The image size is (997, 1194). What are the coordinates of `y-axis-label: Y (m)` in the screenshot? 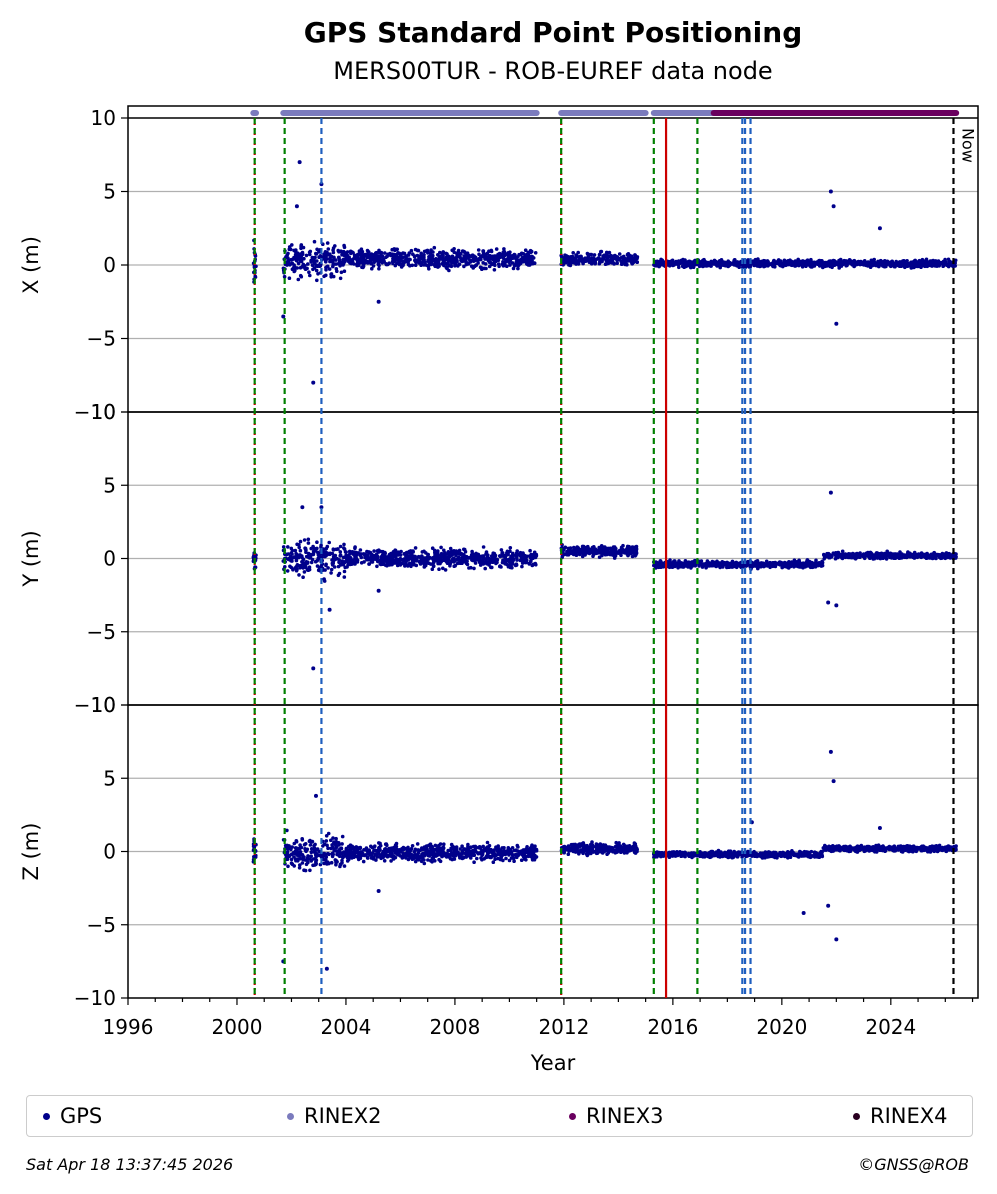 It's located at (31, 558).